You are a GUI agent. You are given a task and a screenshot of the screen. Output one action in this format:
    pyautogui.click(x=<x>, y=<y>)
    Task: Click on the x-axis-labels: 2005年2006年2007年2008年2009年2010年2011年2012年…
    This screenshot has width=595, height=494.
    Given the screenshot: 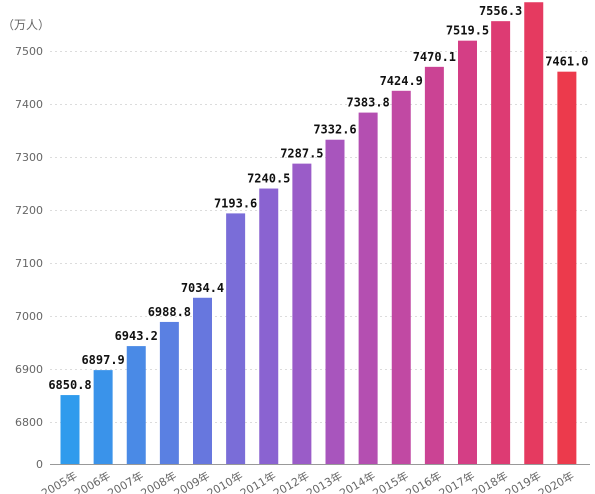 What is the action you would take?
    pyautogui.click(x=308, y=481)
    